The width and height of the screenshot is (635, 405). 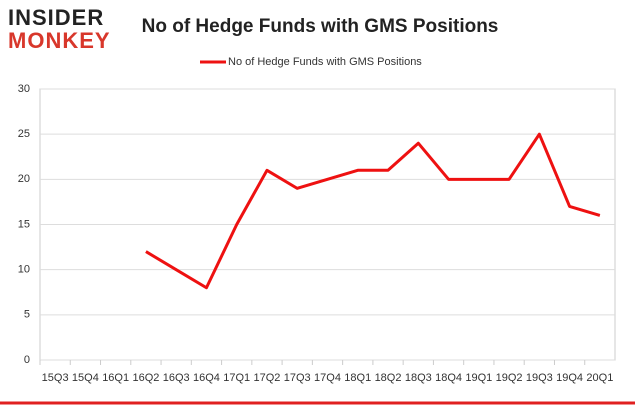 I want to click on x-tick-label: 15Q3, so click(x=55, y=378).